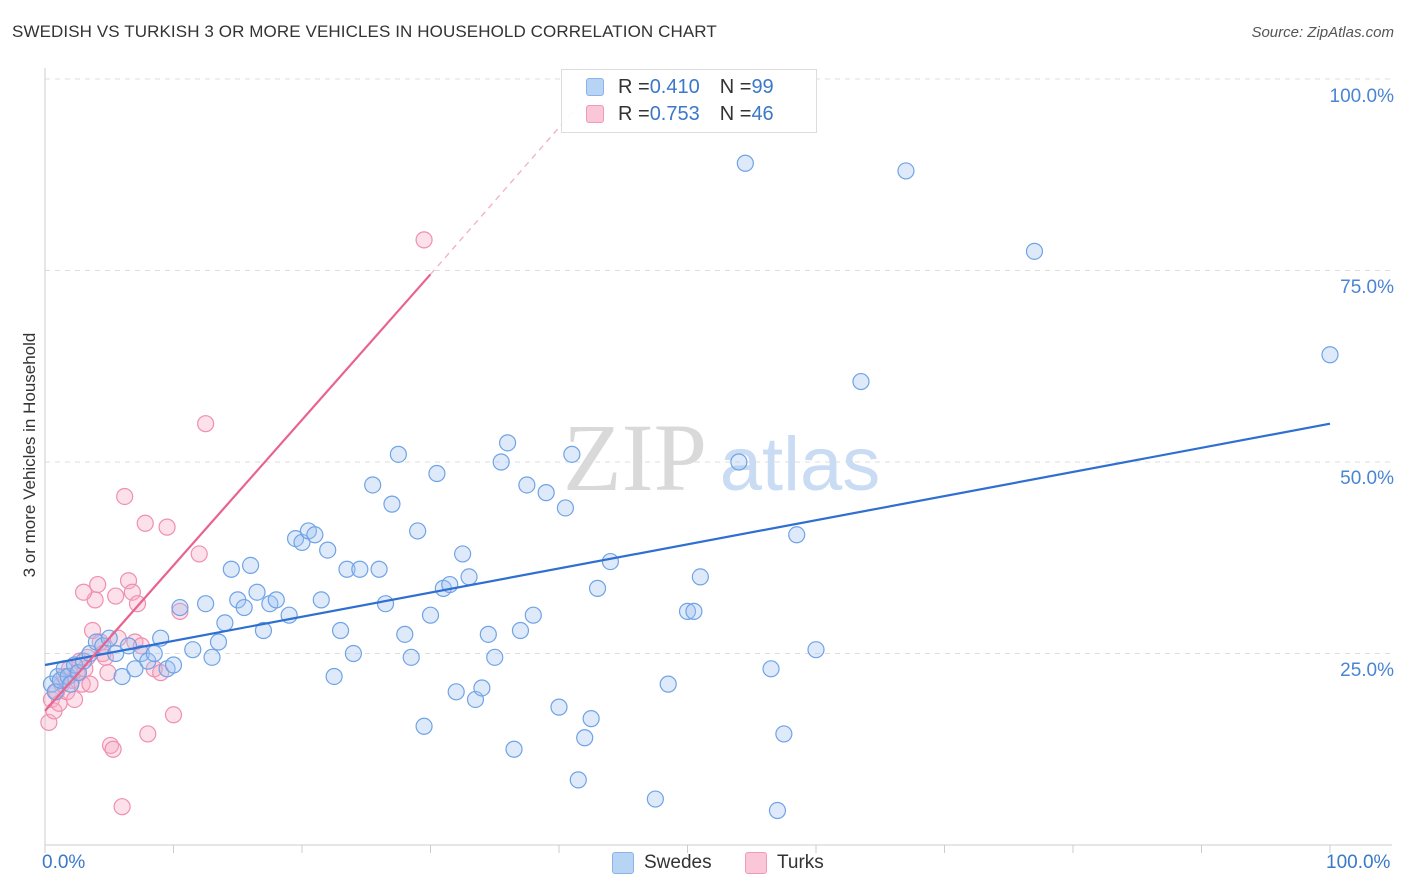 Image resolution: width=1406 pixels, height=892 pixels. What do you see at coordinates (762, 113) in the screenshot?
I see `legend-n-value: 46` at bounding box center [762, 113].